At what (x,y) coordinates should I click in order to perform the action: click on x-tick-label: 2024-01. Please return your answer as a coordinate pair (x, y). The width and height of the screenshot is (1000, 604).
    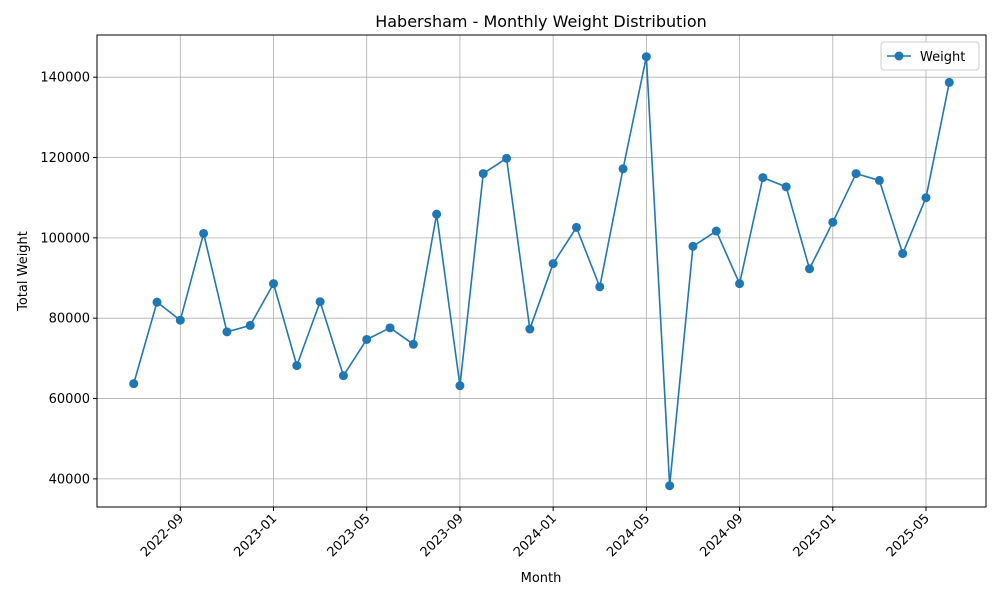
    Looking at the image, I should click on (535, 535).